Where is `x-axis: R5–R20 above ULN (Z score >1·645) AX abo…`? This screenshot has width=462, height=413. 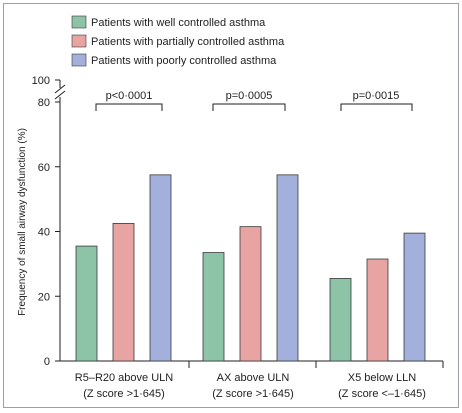 x-axis: R5–R20 above ULN (Z score >1·645) AX abo… is located at coordinates (252, 380).